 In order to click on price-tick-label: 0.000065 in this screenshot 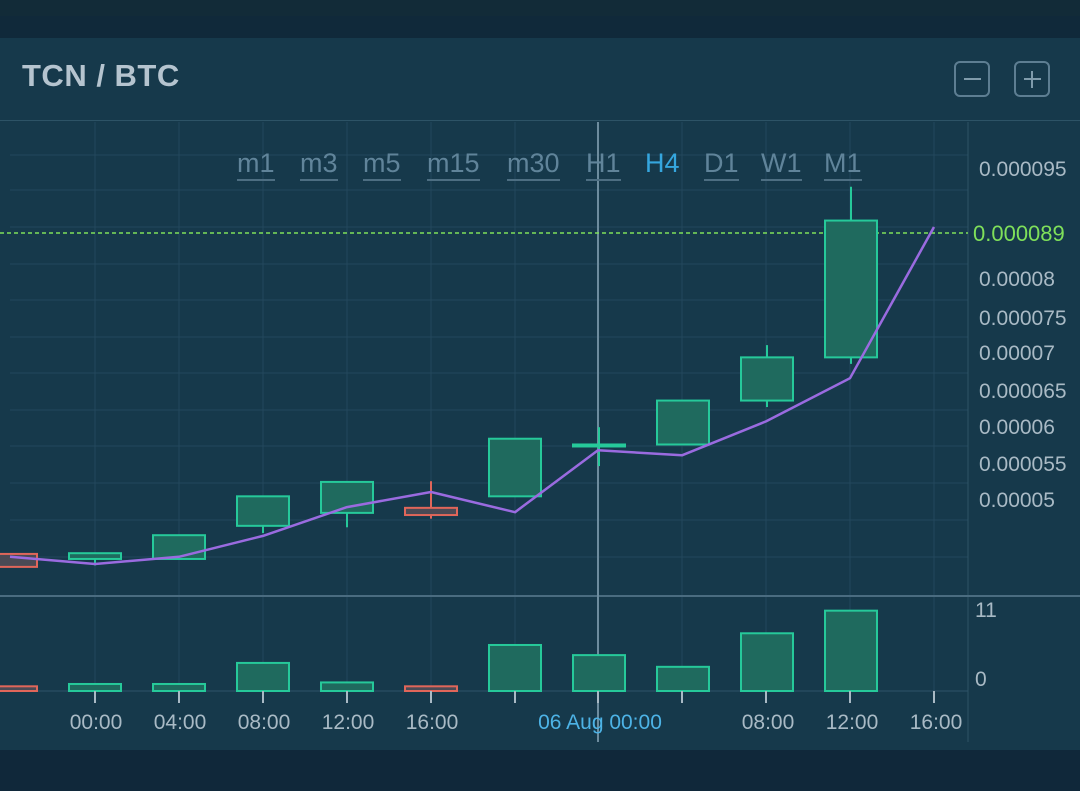, I will do `click(1023, 391)`.